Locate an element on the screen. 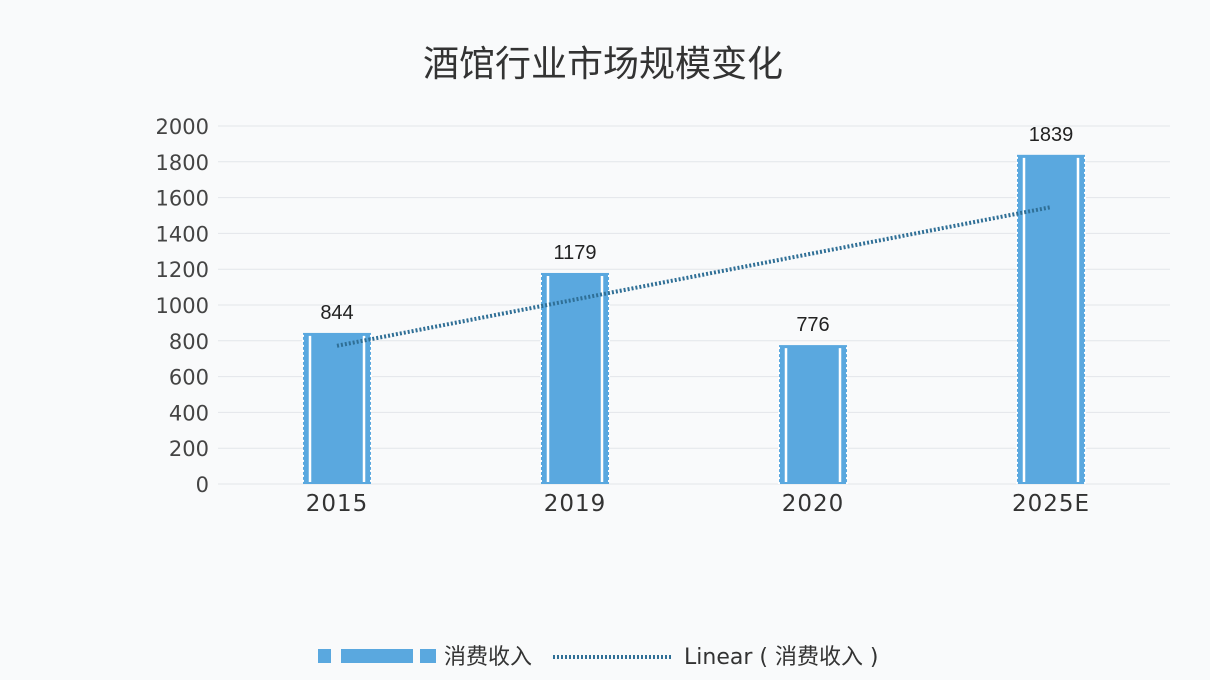  legend-swatch-fragment-right is located at coordinates (428, 656).